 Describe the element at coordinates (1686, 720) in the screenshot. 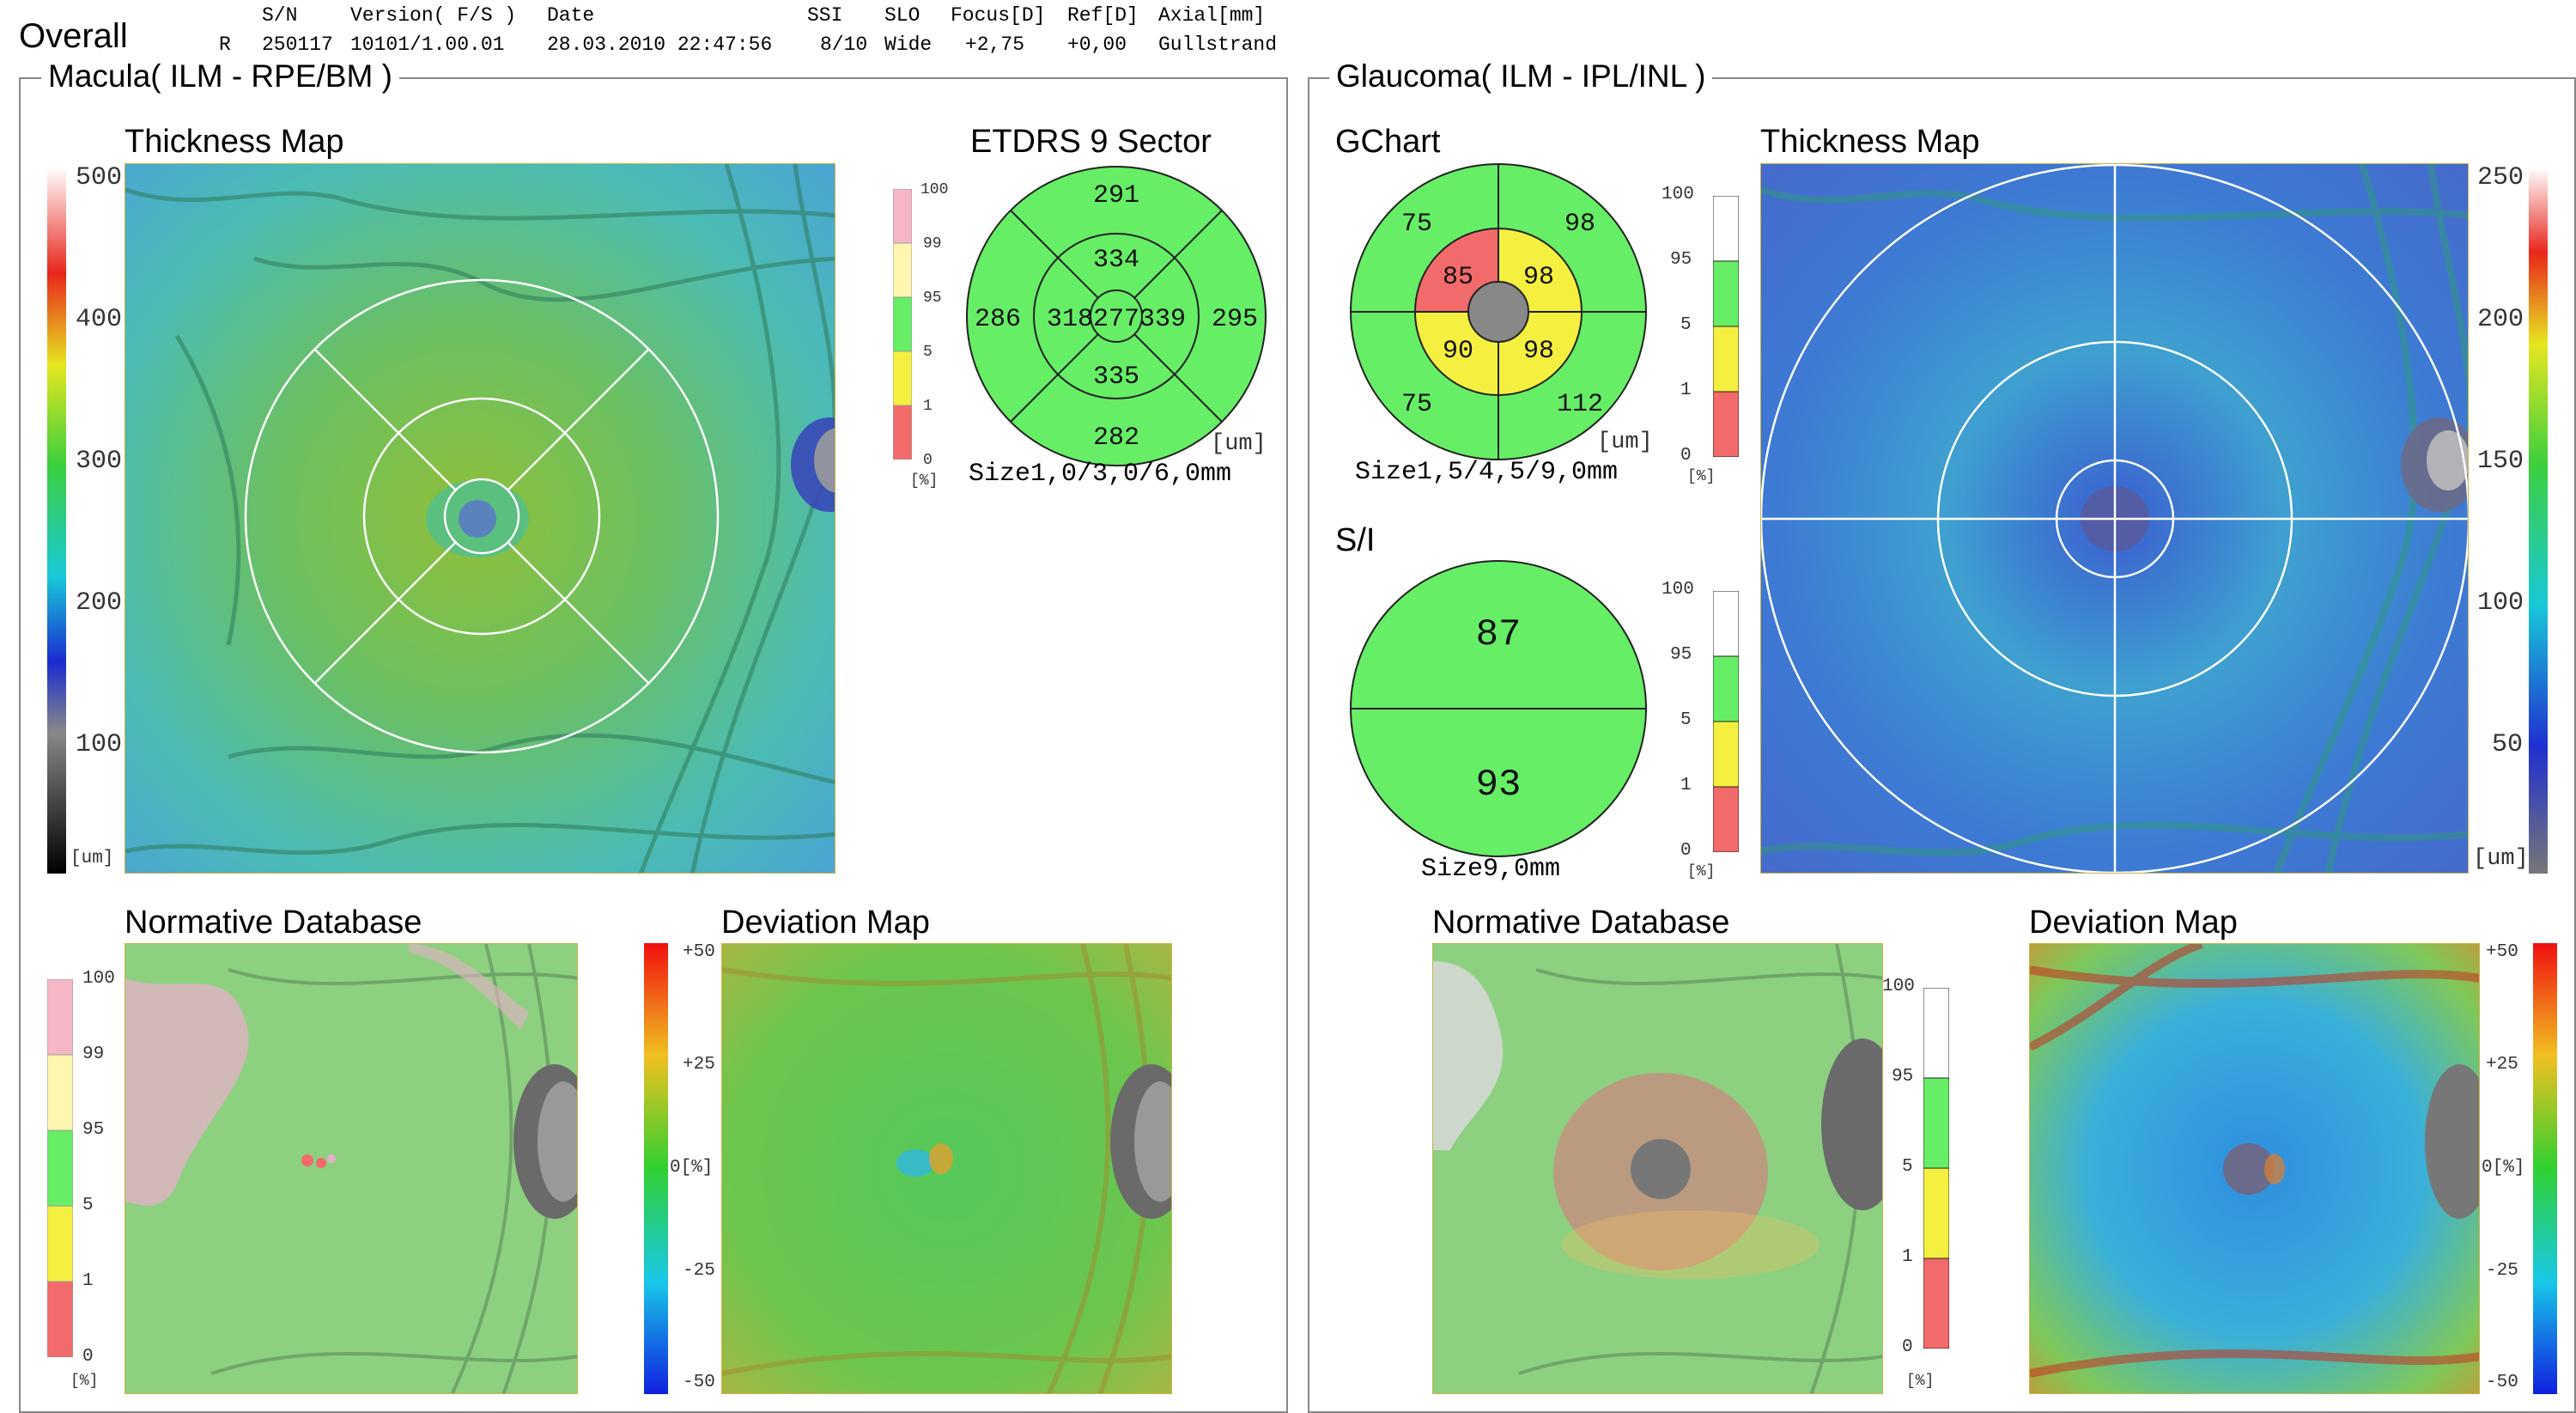

I see `si-legend-5: 5` at that location.